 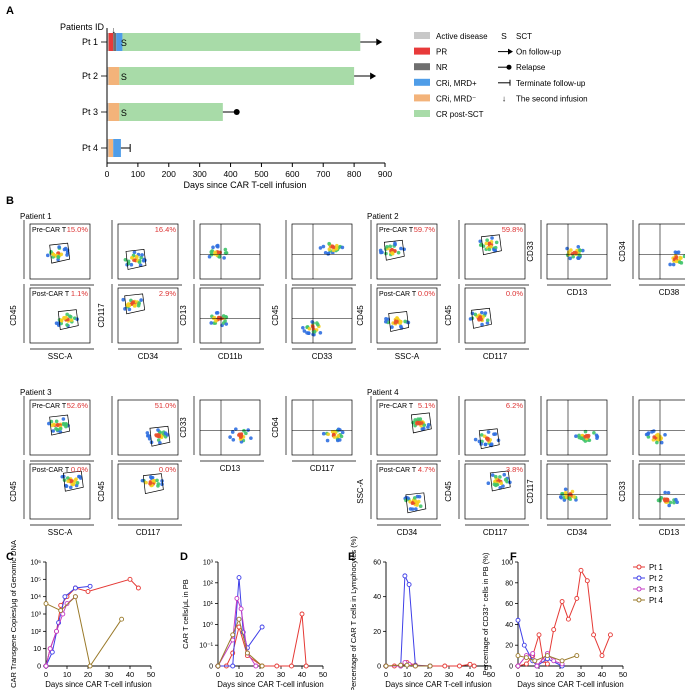 I want to click on legend-label: NR, so click(x=442, y=67).